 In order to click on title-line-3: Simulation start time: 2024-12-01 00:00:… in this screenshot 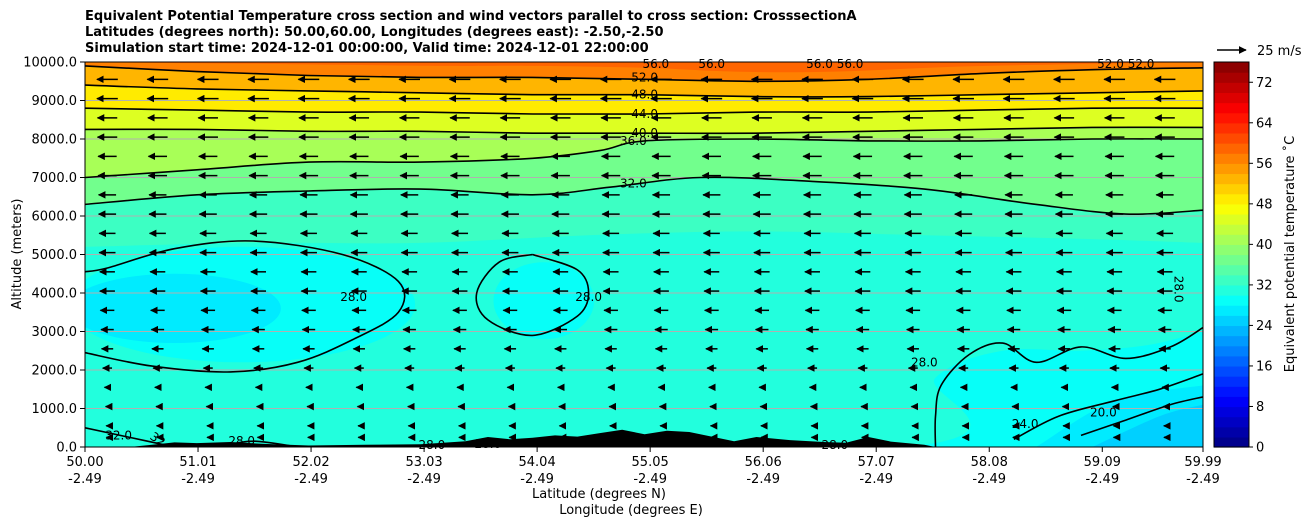, I will do `click(367, 48)`.